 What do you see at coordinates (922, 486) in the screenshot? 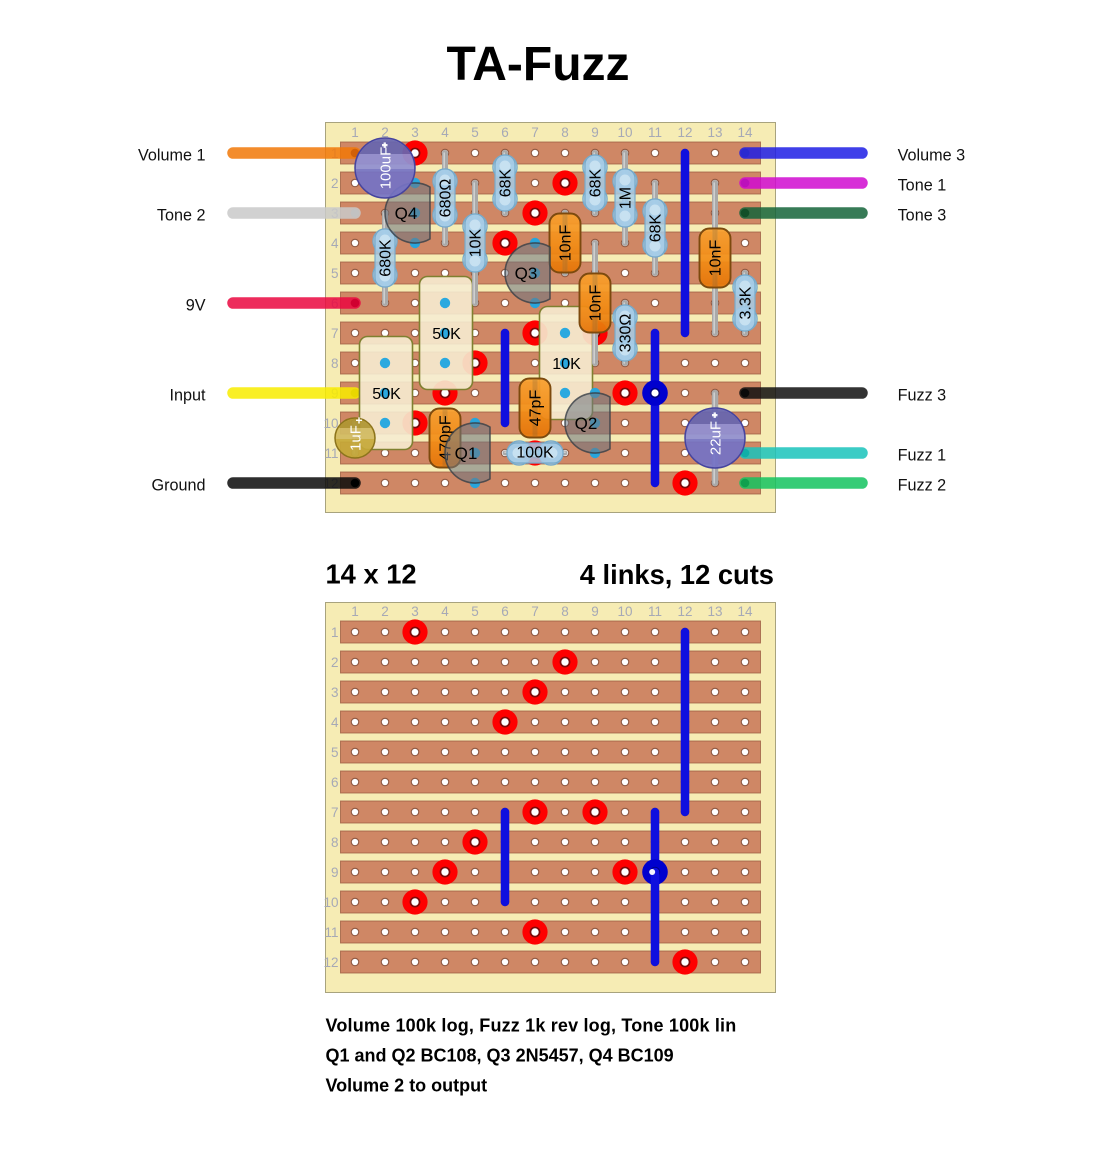
I see `svg-text: Fuzz 2` at bounding box center [922, 486].